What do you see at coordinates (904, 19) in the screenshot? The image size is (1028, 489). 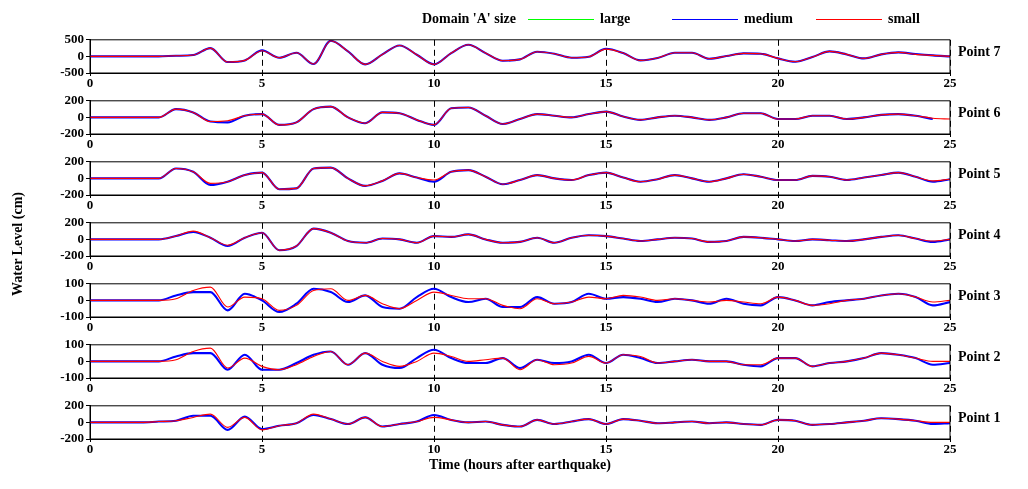 I see `legend-label: small` at bounding box center [904, 19].